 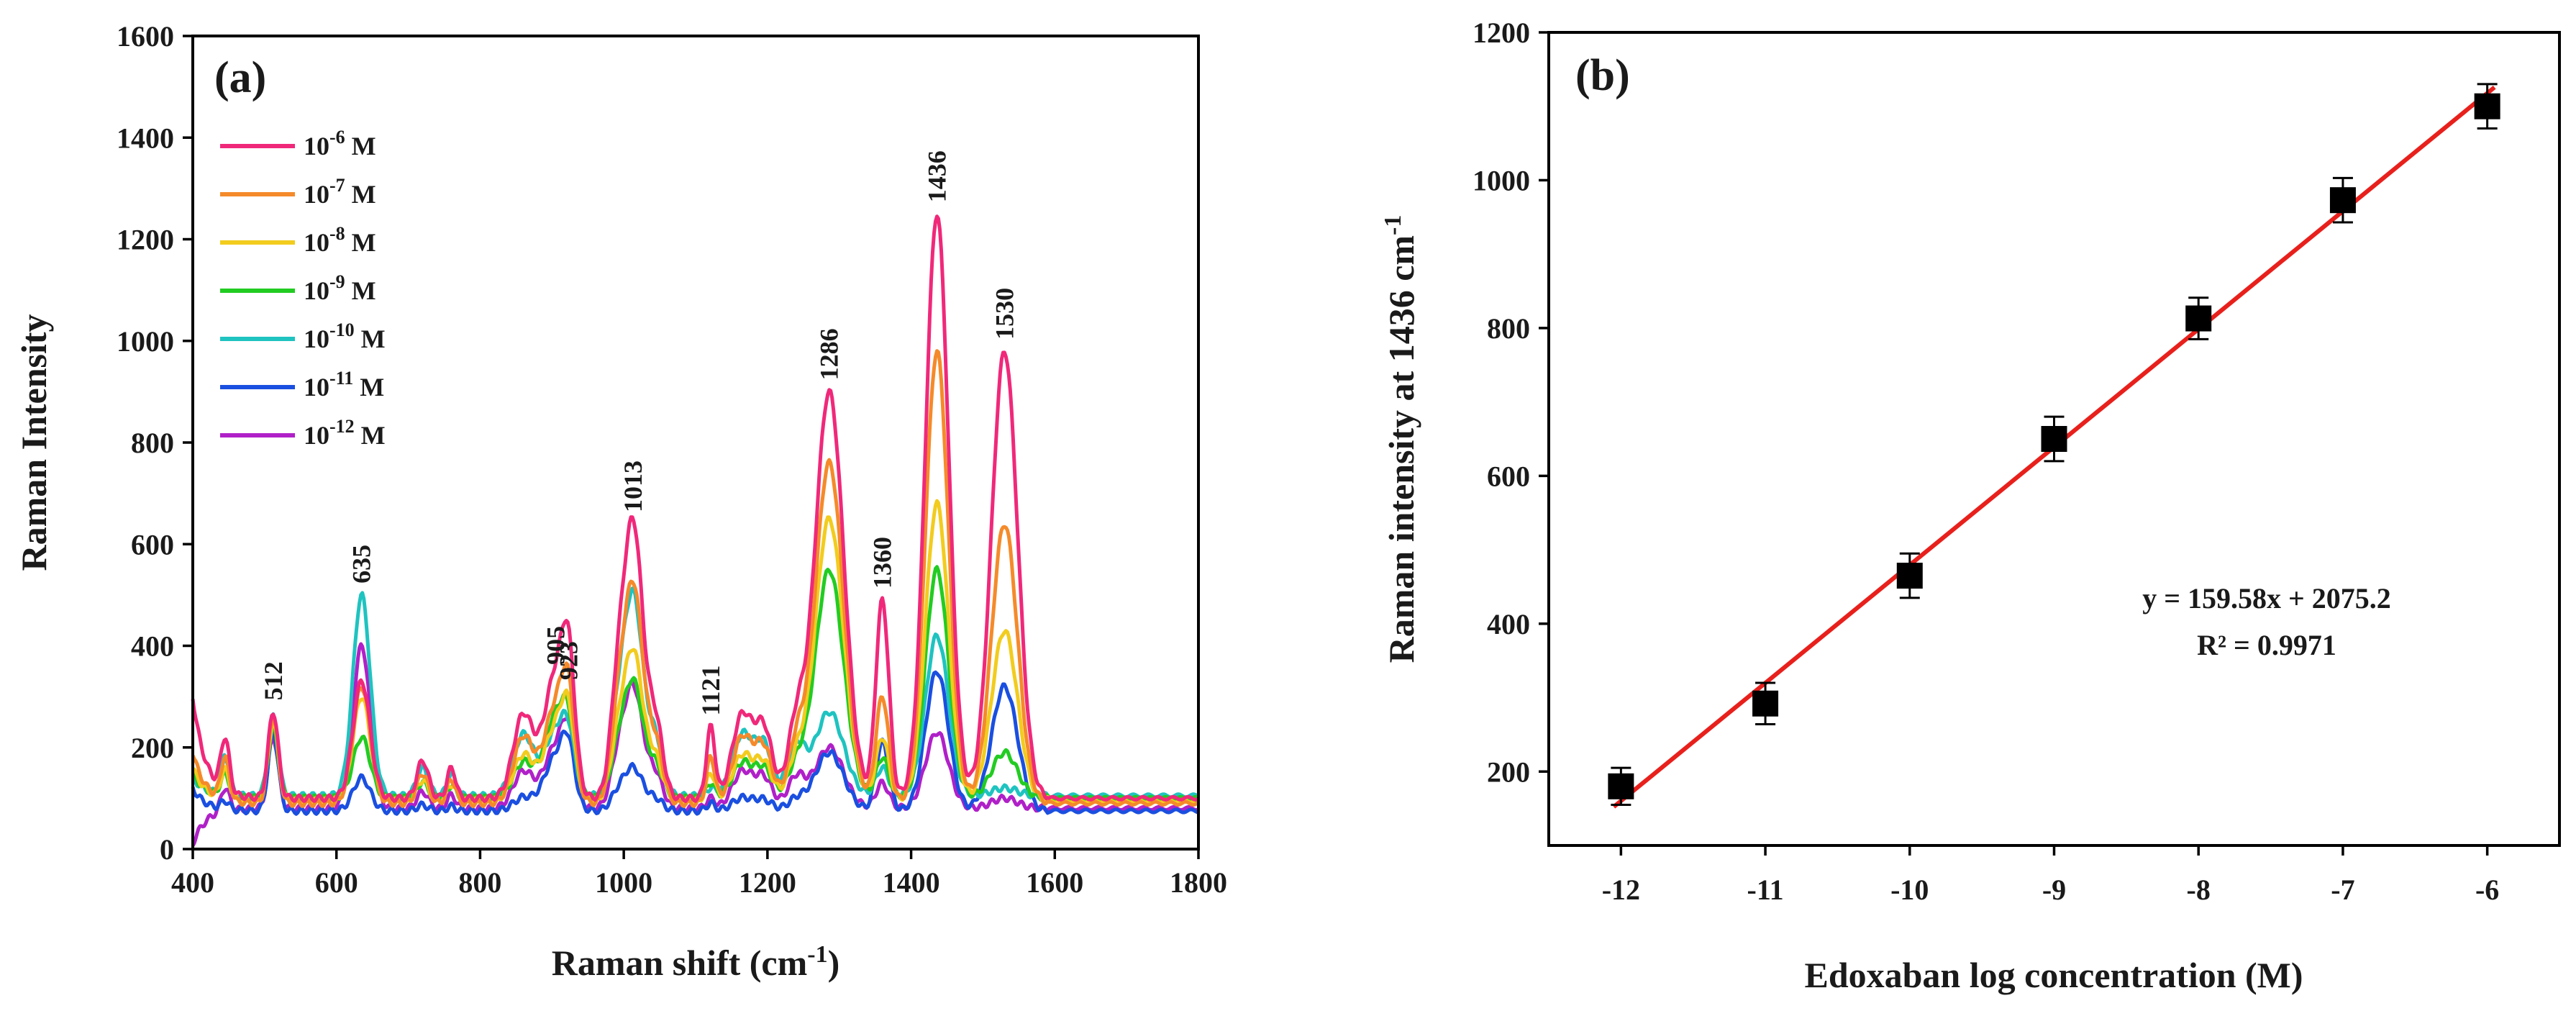 I want to click on panel-a-y-tick-label: 400, so click(x=152, y=646).